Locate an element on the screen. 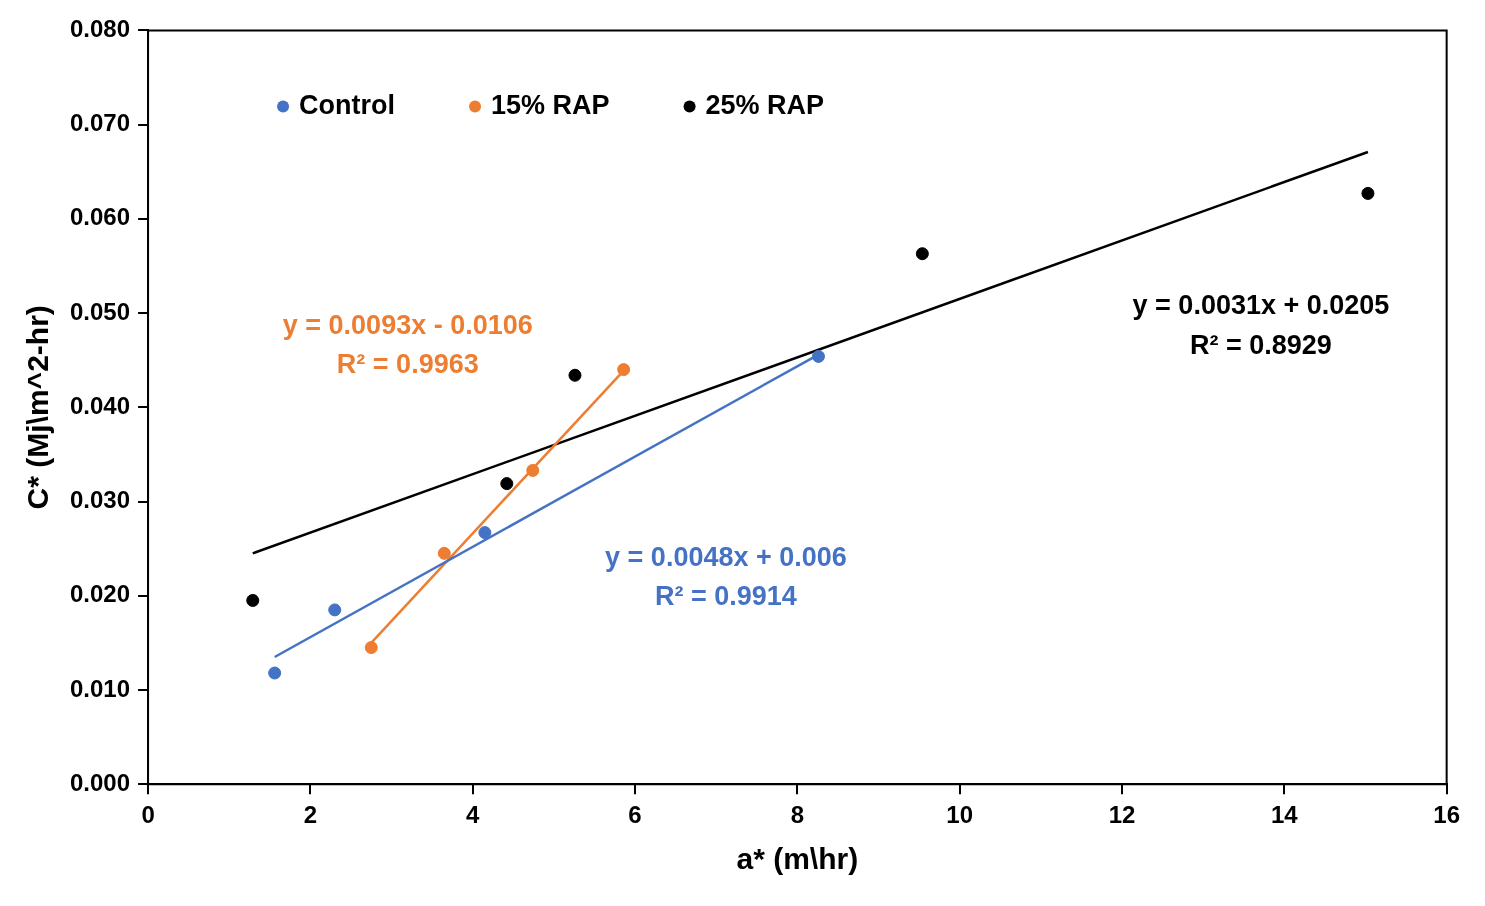  y-tick-label: 0.030 is located at coordinates (100, 500).